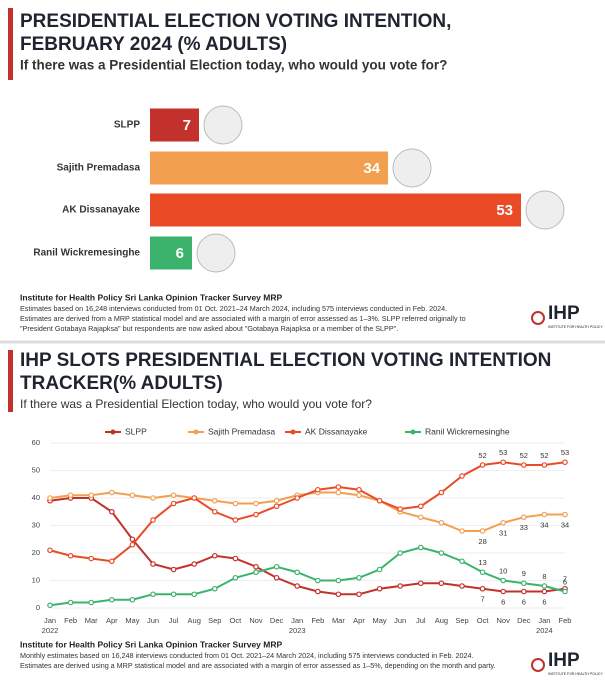 The image size is (605, 680). What do you see at coordinates (524, 573) in the screenshot?
I see `data-label: 9` at bounding box center [524, 573].